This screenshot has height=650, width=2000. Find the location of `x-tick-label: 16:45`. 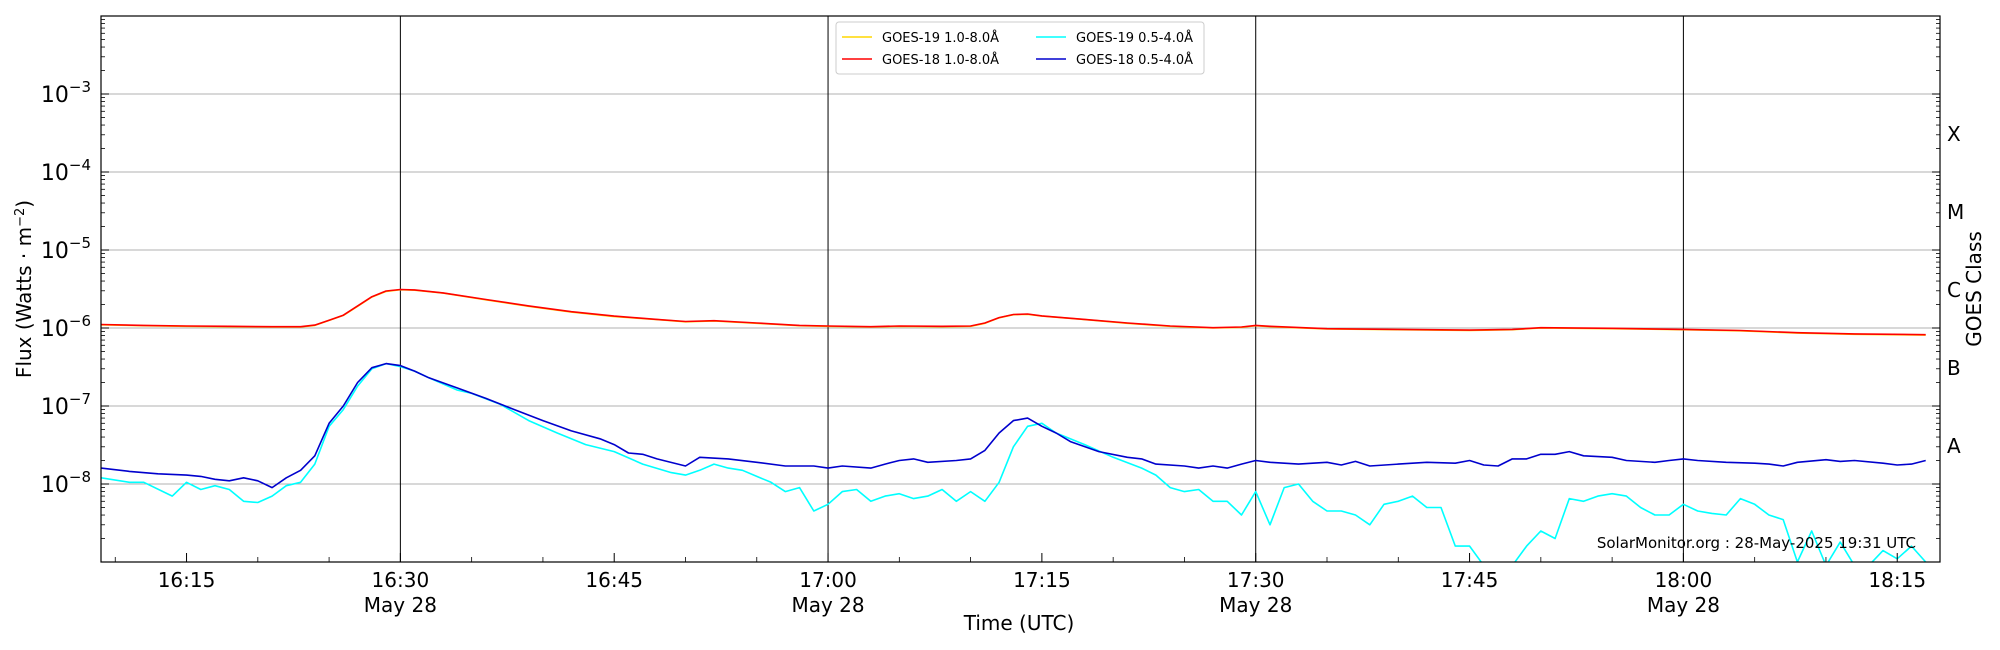

x-tick-label: 16:45 is located at coordinates (614, 580).